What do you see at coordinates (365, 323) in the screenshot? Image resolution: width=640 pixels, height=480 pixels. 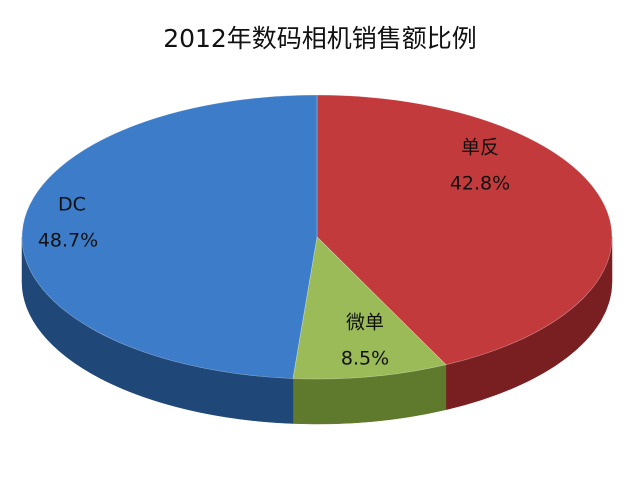 I see `slice-label: 微单` at bounding box center [365, 323].